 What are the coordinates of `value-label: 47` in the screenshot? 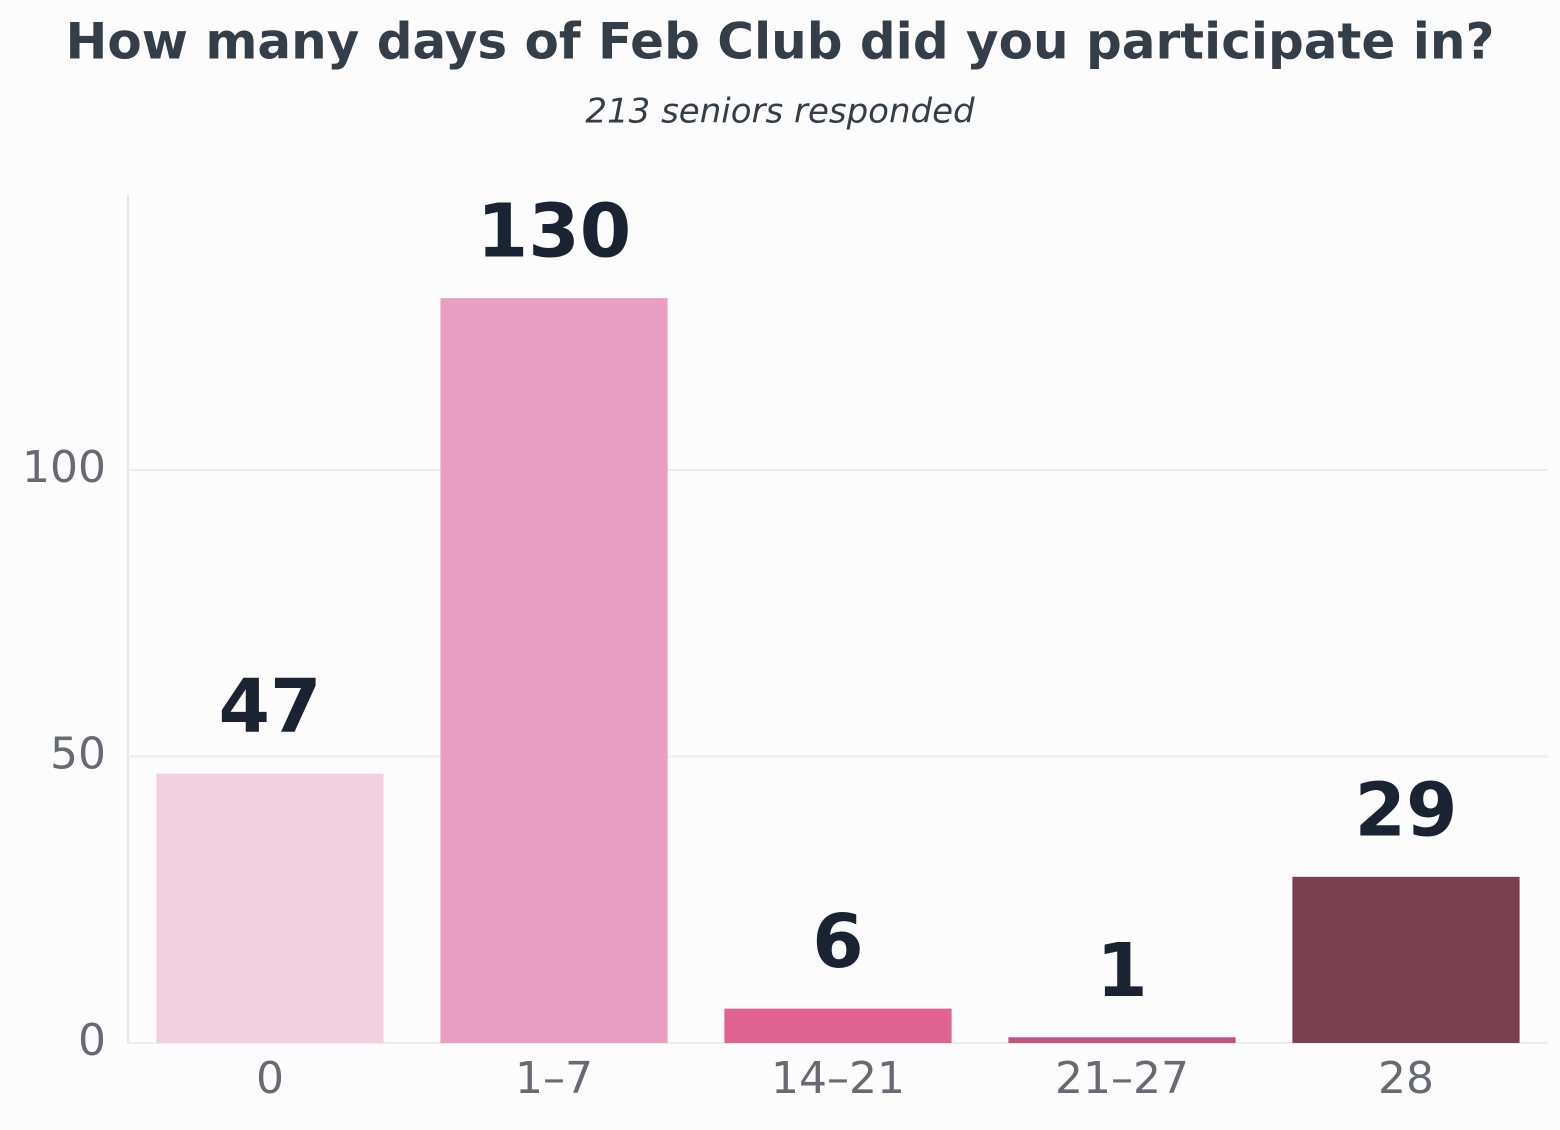 It's located at (270, 707).